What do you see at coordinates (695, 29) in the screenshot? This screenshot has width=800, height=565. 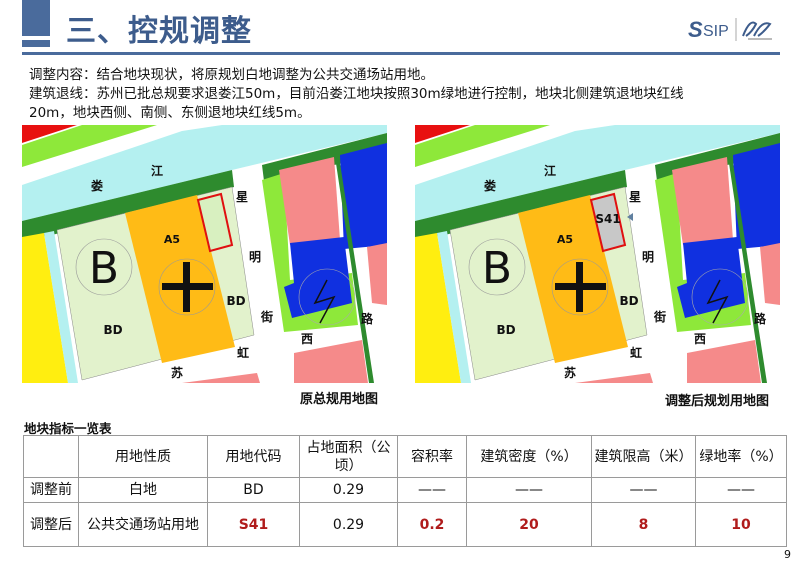 I see `svg-text: S` at bounding box center [695, 29].